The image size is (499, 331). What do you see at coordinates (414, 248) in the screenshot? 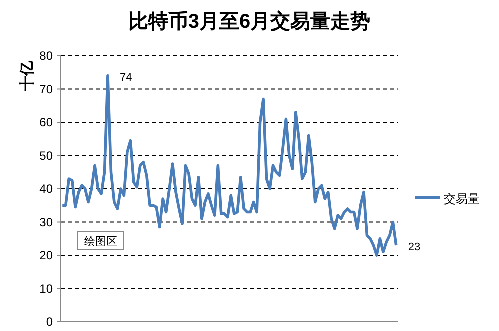
I see `value-label: 23` at bounding box center [414, 248].